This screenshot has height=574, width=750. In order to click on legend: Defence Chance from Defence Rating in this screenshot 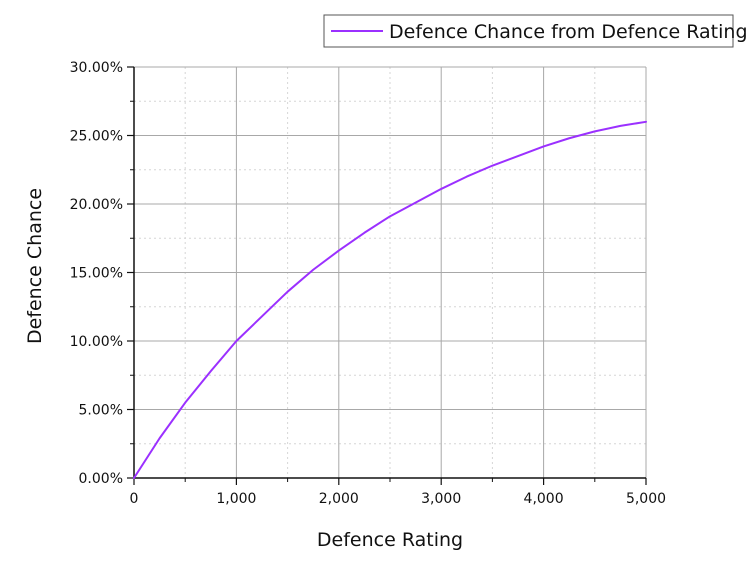, I will do `click(535, 31)`.